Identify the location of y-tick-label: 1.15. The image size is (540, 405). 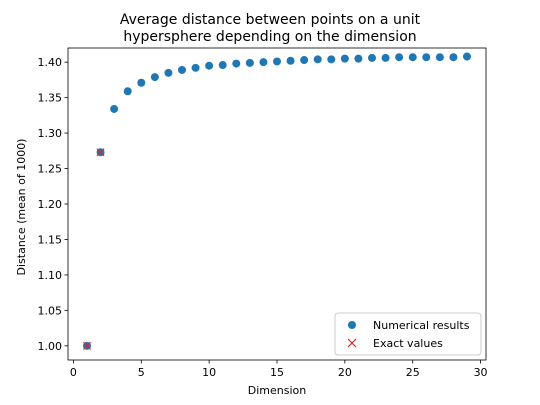
(50, 239).